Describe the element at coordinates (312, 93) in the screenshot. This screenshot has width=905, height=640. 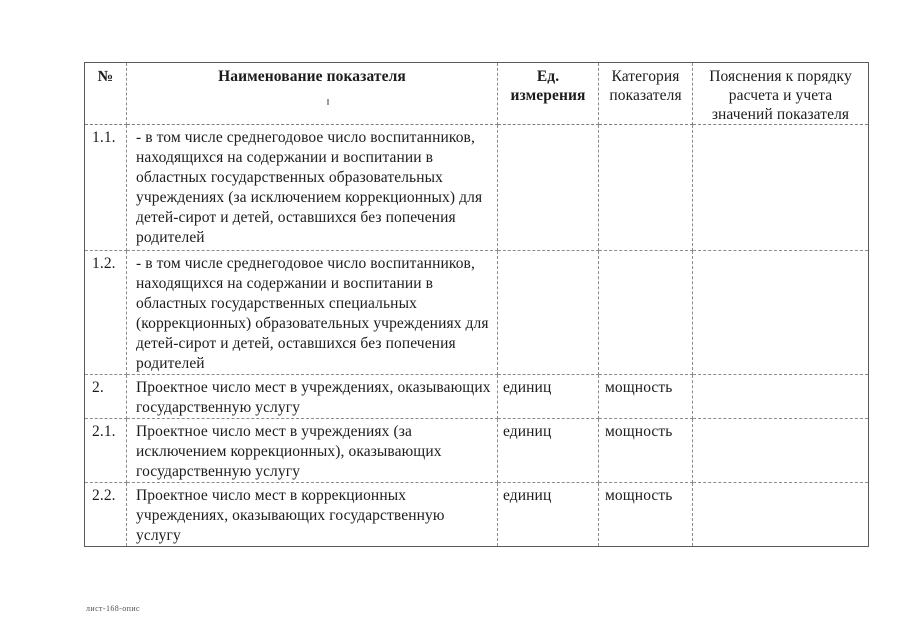
I see `header-indicator-name: Наименование показателя` at that location.